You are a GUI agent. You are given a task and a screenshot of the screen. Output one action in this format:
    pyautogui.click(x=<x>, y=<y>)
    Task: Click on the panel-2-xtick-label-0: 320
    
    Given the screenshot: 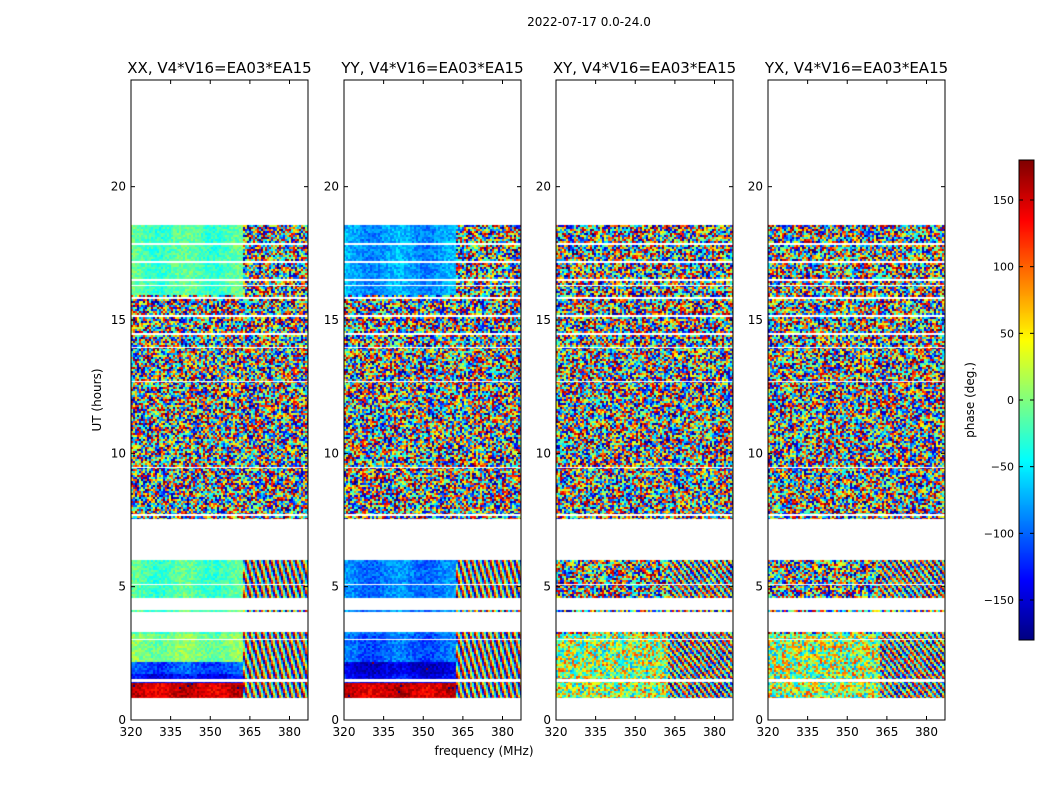 What is the action you would take?
    pyautogui.click(x=556, y=732)
    